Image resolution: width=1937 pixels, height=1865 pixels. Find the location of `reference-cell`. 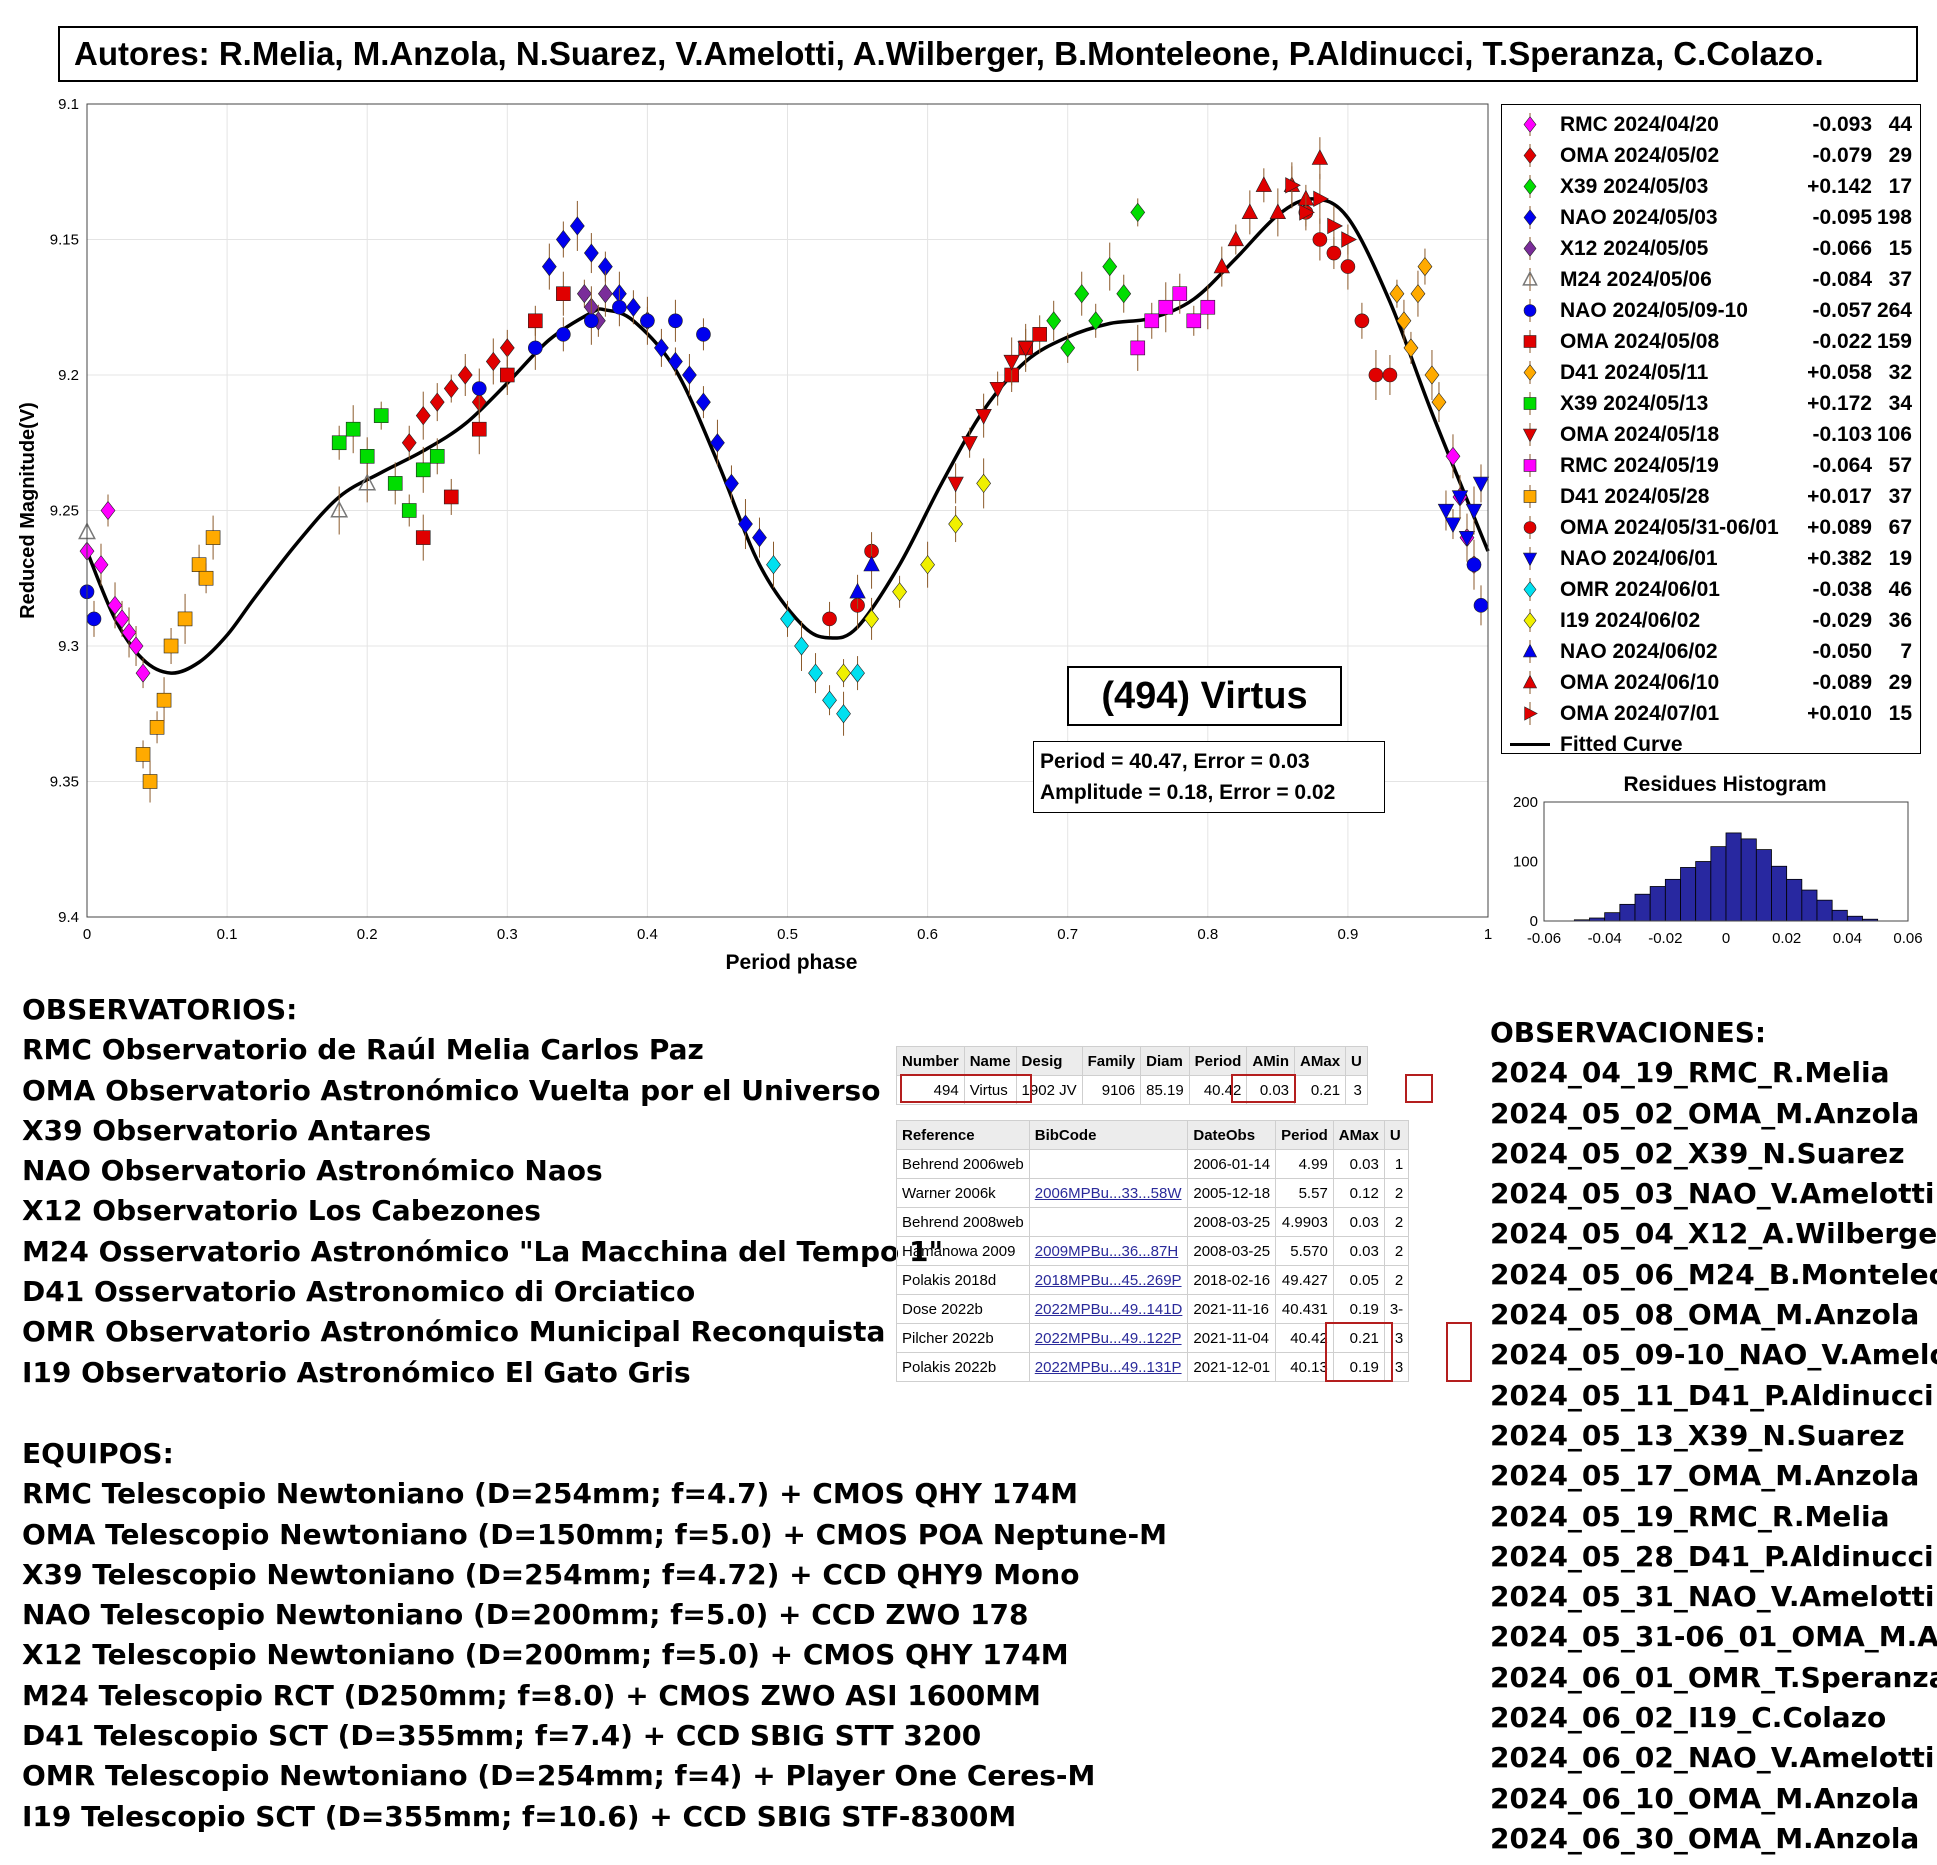

reference-cell is located at coordinates (1108, 1222).